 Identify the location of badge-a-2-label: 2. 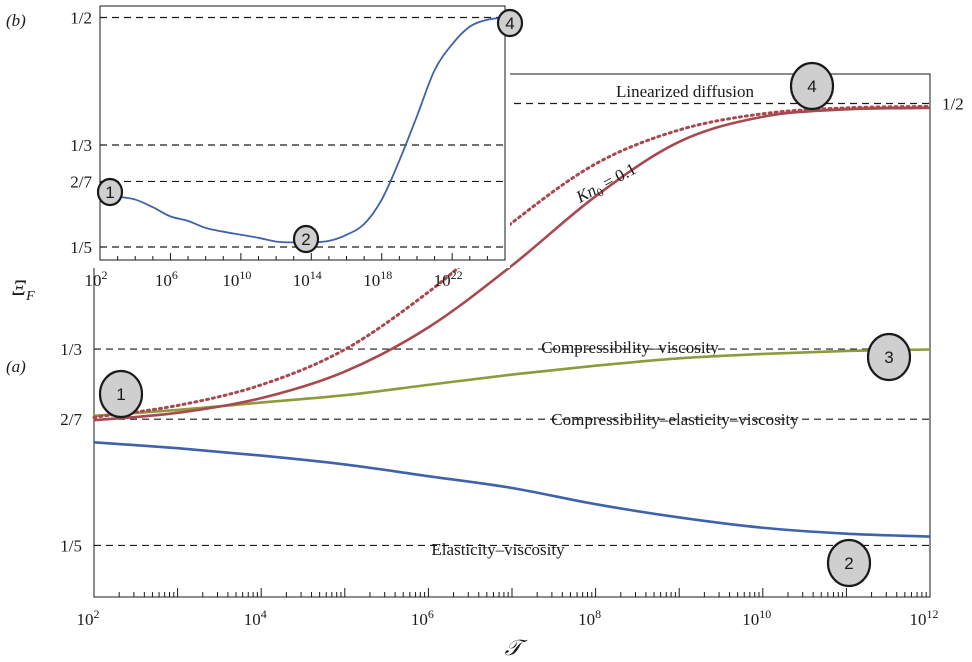
(848, 563).